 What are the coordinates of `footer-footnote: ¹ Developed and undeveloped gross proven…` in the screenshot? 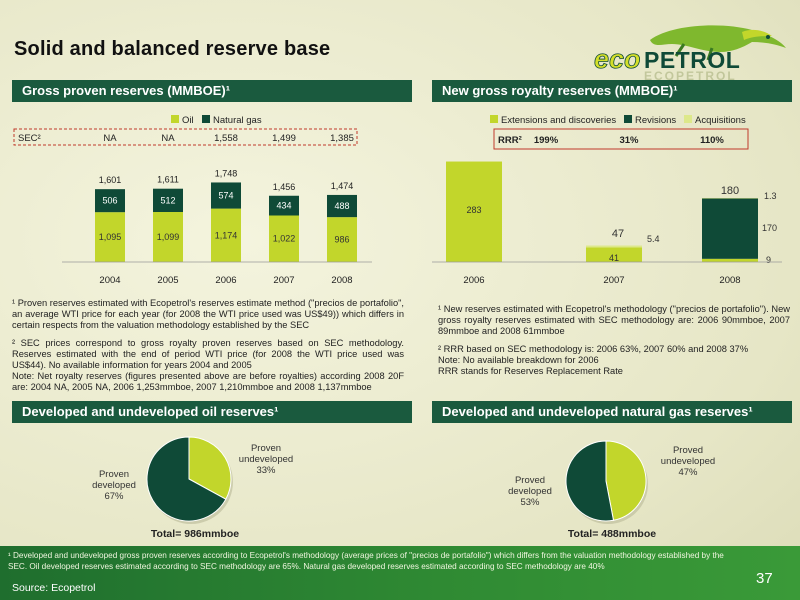 It's located at (366, 561).